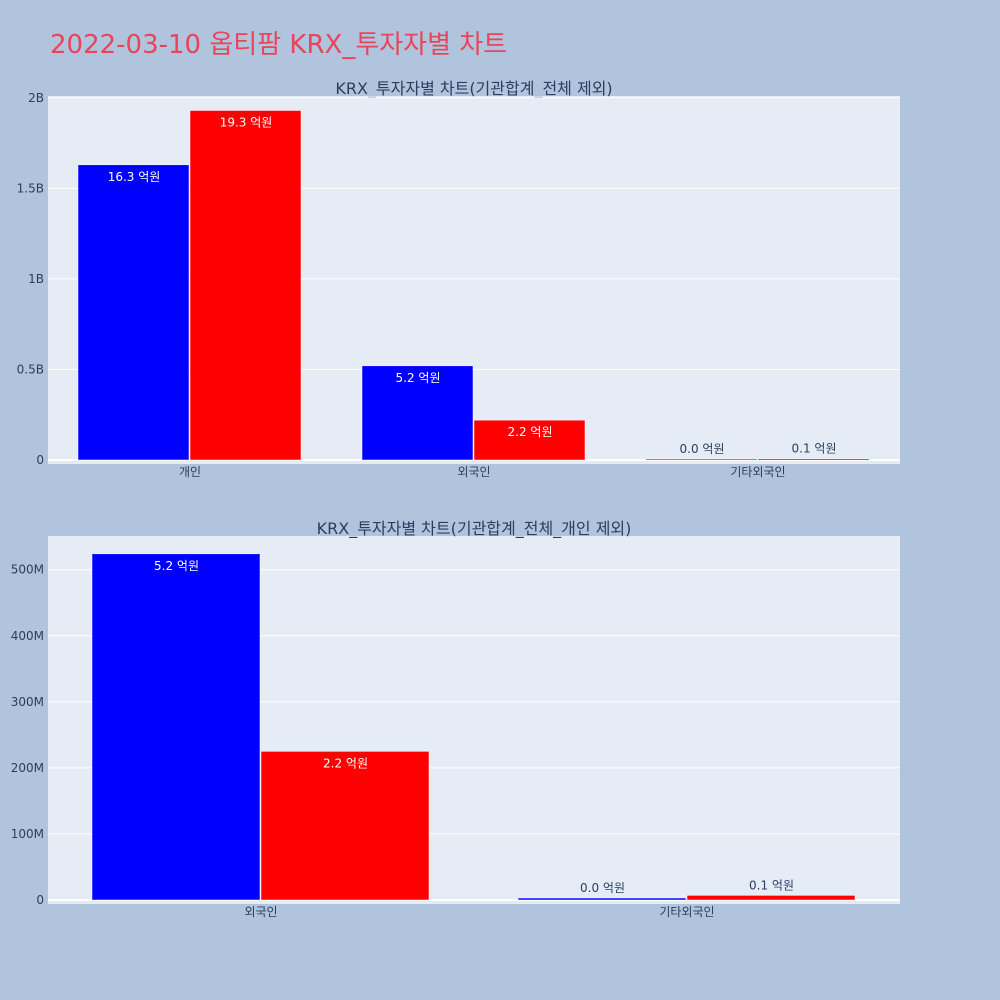  Describe the element at coordinates (27, 702) in the screenshot. I see `y-tick-label: 300M` at that location.